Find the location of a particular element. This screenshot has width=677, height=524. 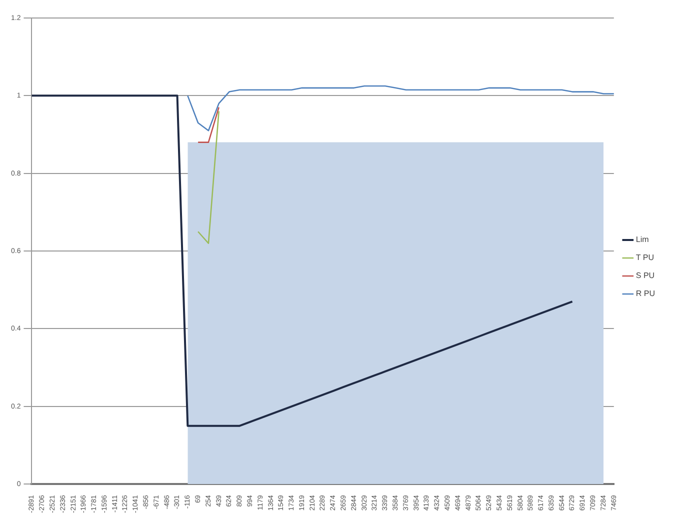

legend-label: R PU is located at coordinates (646, 293).